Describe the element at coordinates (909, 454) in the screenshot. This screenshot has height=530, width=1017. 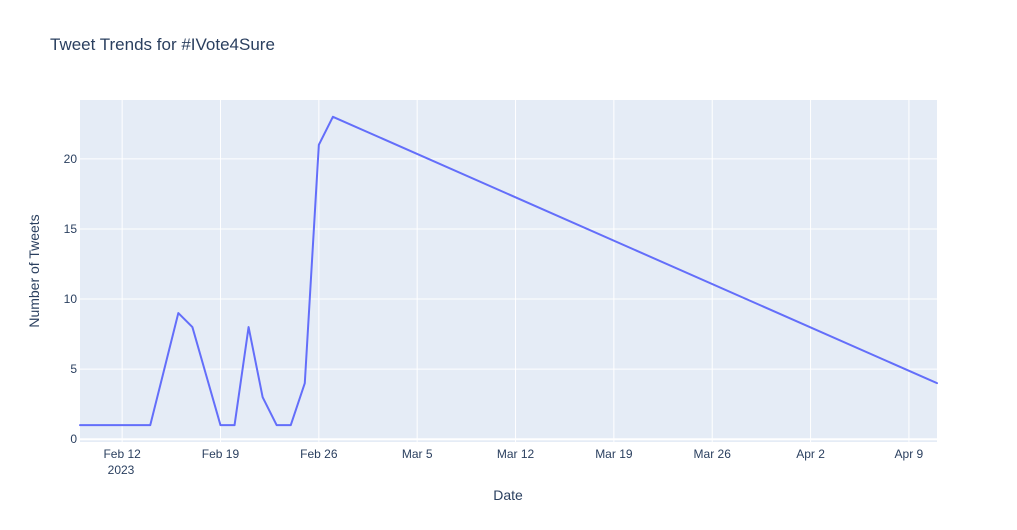
I see `x-tick-label: Apr 9` at that location.